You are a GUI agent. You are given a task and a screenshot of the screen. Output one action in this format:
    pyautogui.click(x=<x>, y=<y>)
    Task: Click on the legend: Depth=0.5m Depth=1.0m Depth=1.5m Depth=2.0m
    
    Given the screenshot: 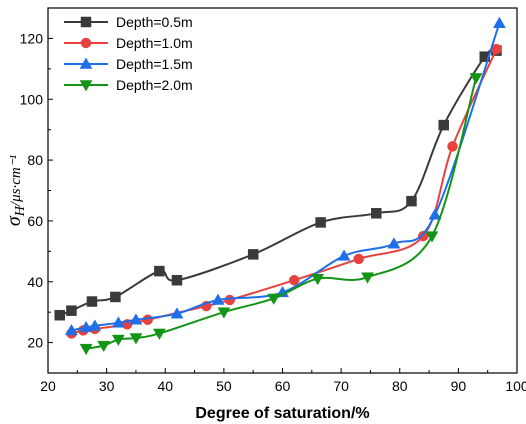 What is the action you would take?
    pyautogui.click(x=128, y=53)
    